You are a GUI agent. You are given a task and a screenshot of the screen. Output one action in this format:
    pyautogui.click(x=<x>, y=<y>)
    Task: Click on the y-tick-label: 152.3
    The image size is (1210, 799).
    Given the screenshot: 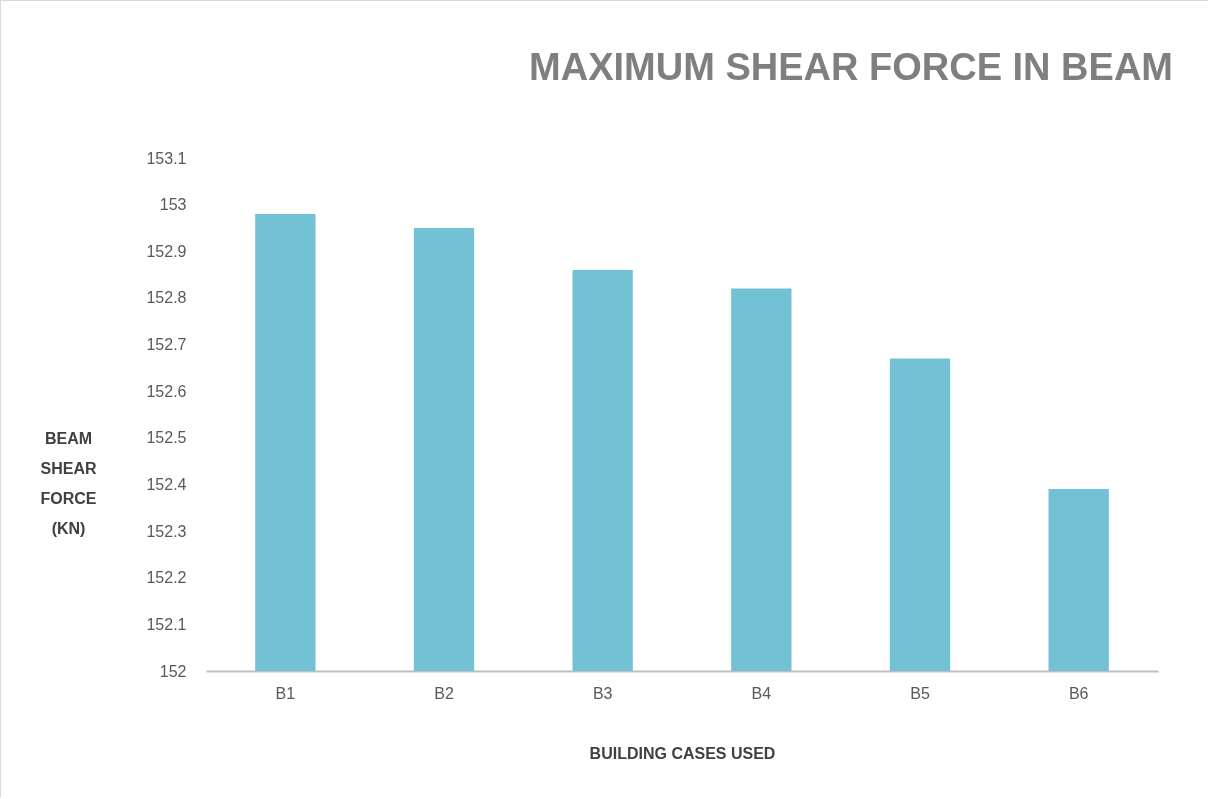 What is the action you would take?
    pyautogui.click(x=166, y=531)
    